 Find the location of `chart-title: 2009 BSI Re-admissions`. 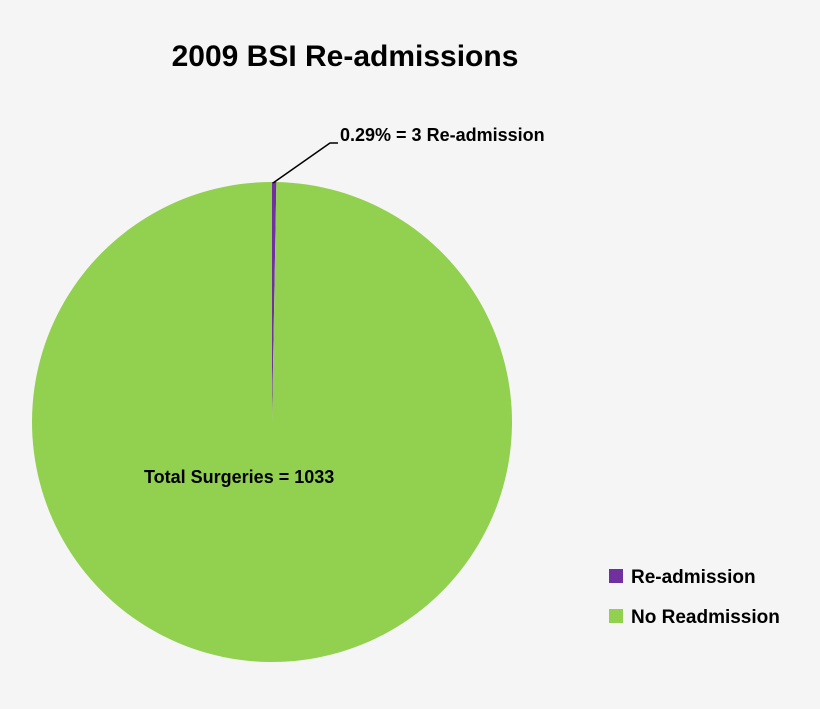

chart-title: 2009 BSI Re-admissions is located at coordinates (345, 56).